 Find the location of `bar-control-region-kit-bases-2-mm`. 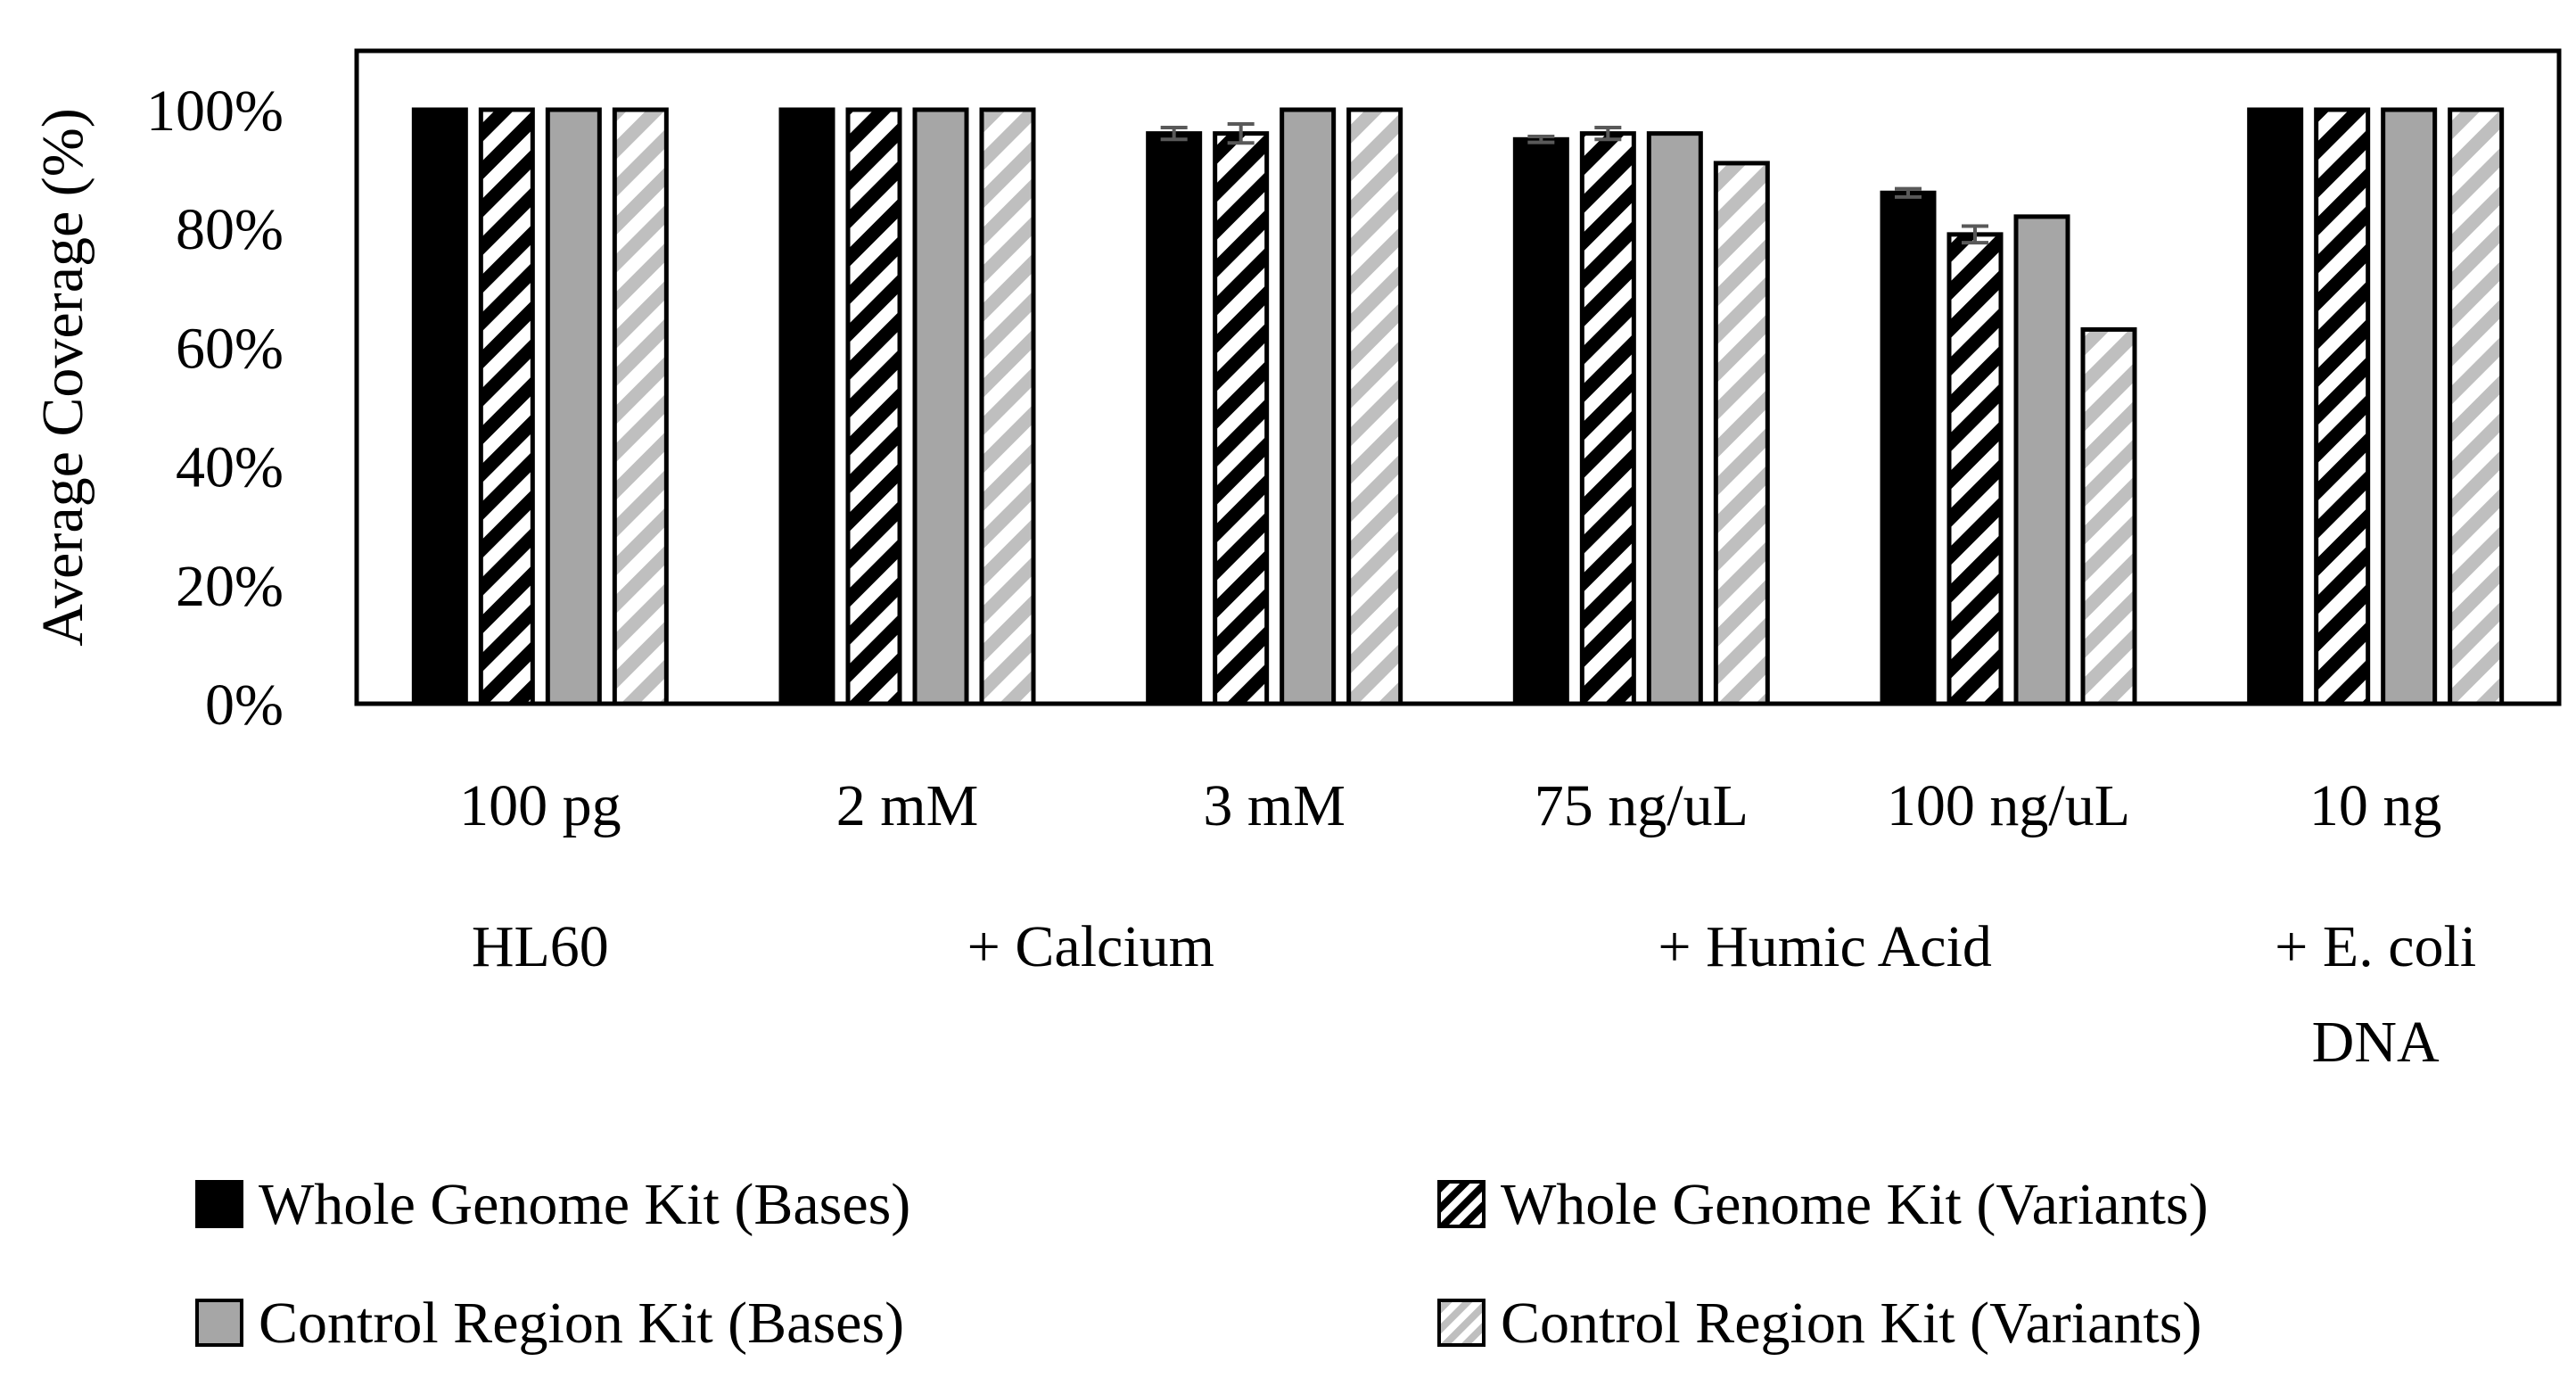

bar-control-region-kit-bases-2-mm is located at coordinates (940, 406).